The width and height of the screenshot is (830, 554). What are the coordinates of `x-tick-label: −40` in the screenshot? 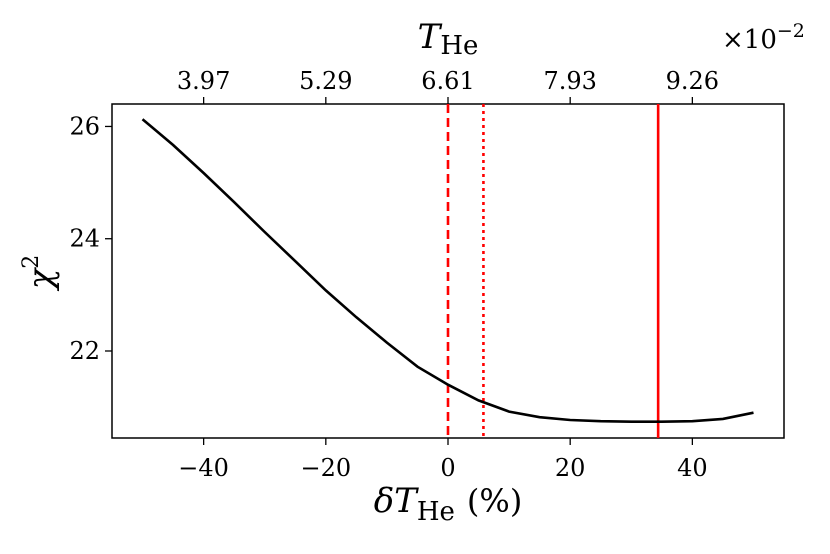 It's located at (203, 468).